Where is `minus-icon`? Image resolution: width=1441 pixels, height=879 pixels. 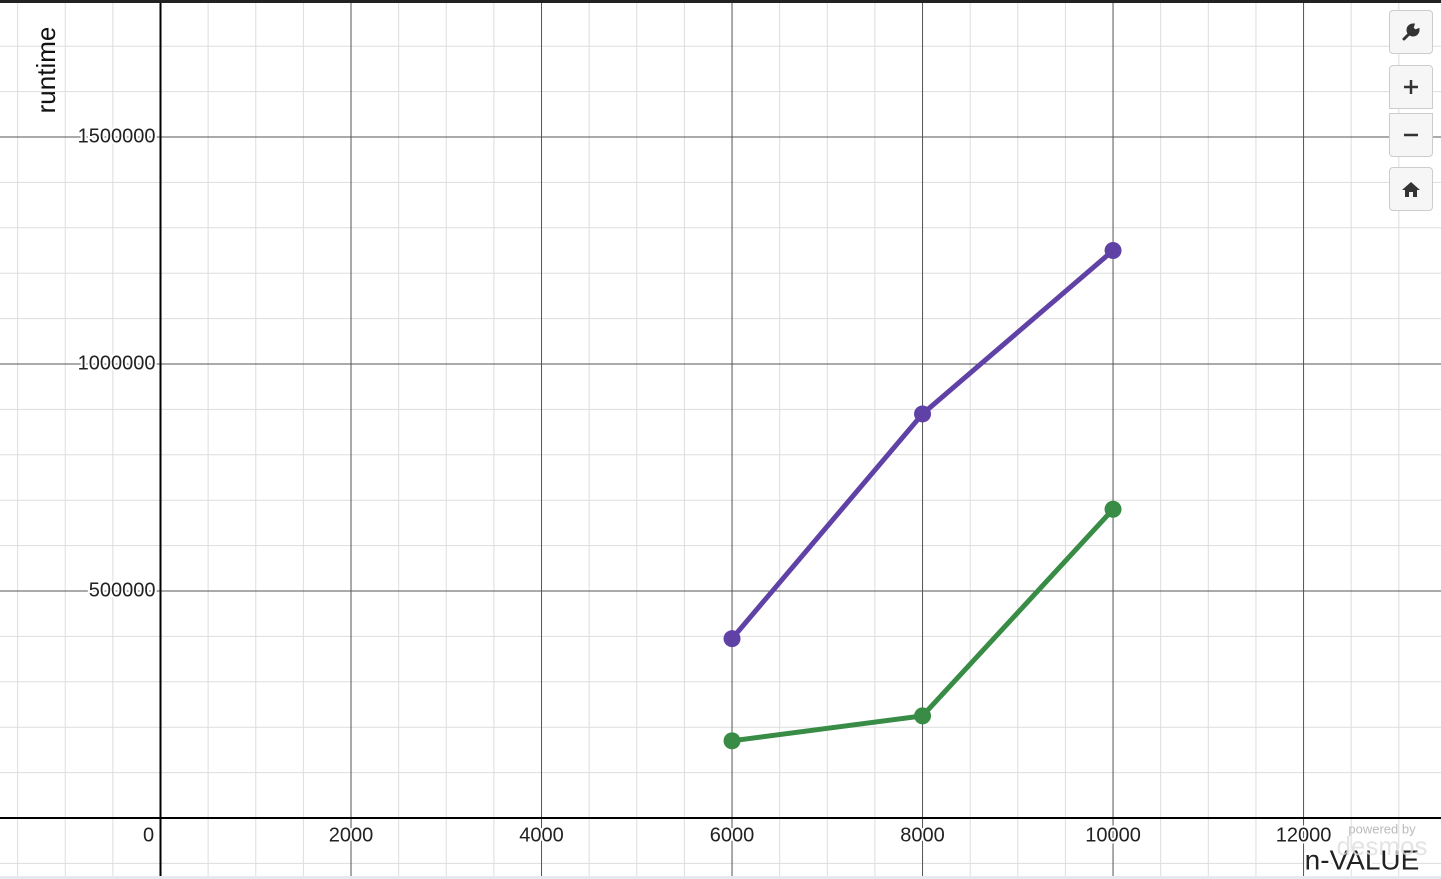 minus-icon is located at coordinates (1411, 135).